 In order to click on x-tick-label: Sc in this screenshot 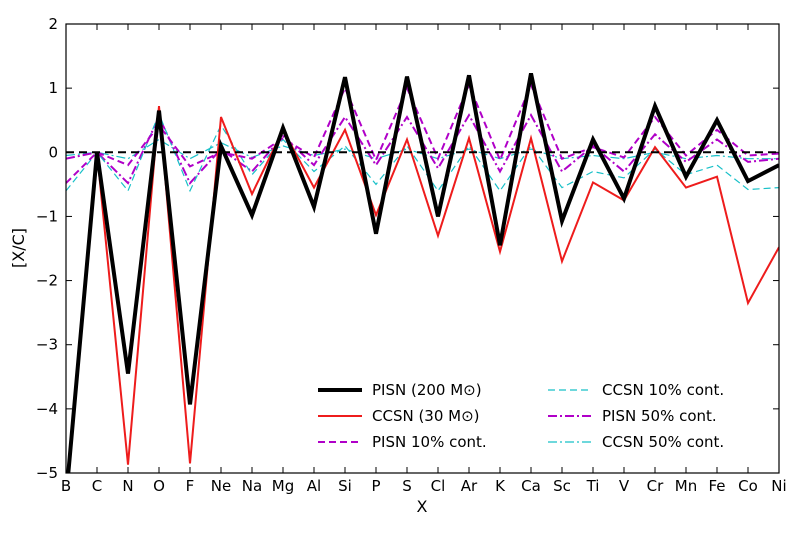, I will do `click(562, 486)`.